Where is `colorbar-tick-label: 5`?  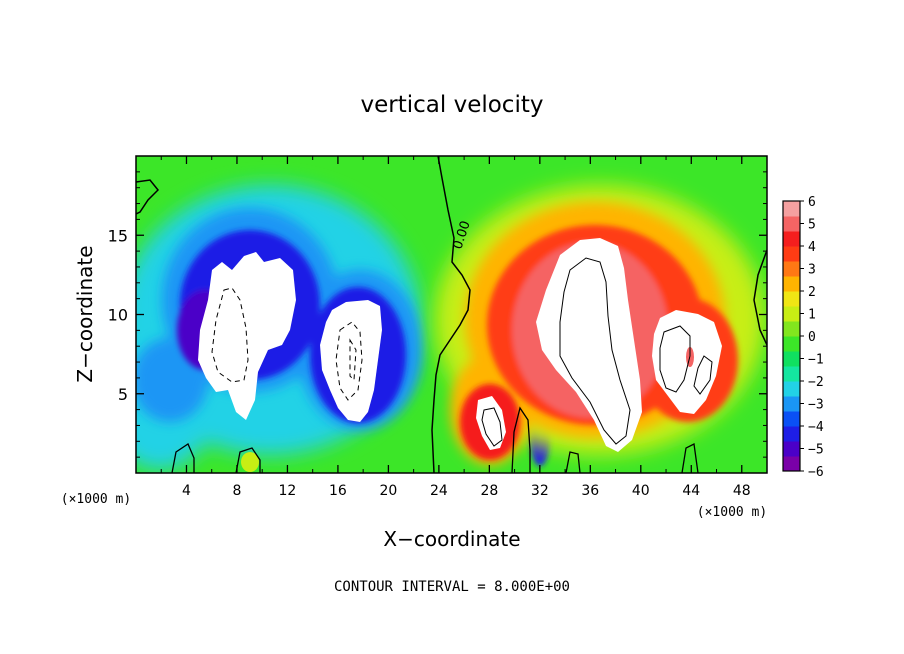
colorbar-tick-label: 5 is located at coordinates (812, 225).